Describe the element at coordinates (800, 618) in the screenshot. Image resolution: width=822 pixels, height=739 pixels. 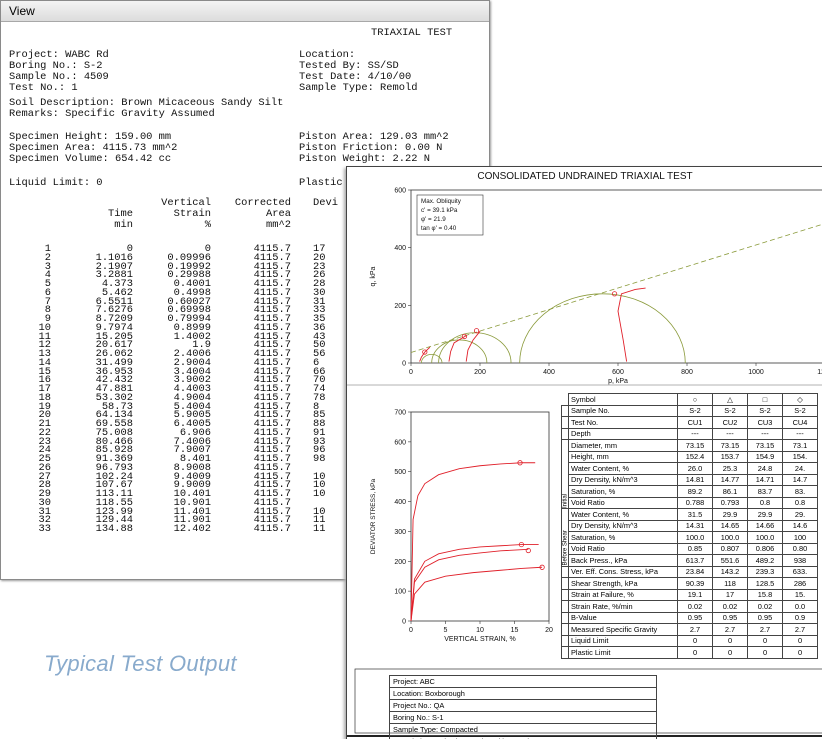
I see `row-value: 0.9` at that location.